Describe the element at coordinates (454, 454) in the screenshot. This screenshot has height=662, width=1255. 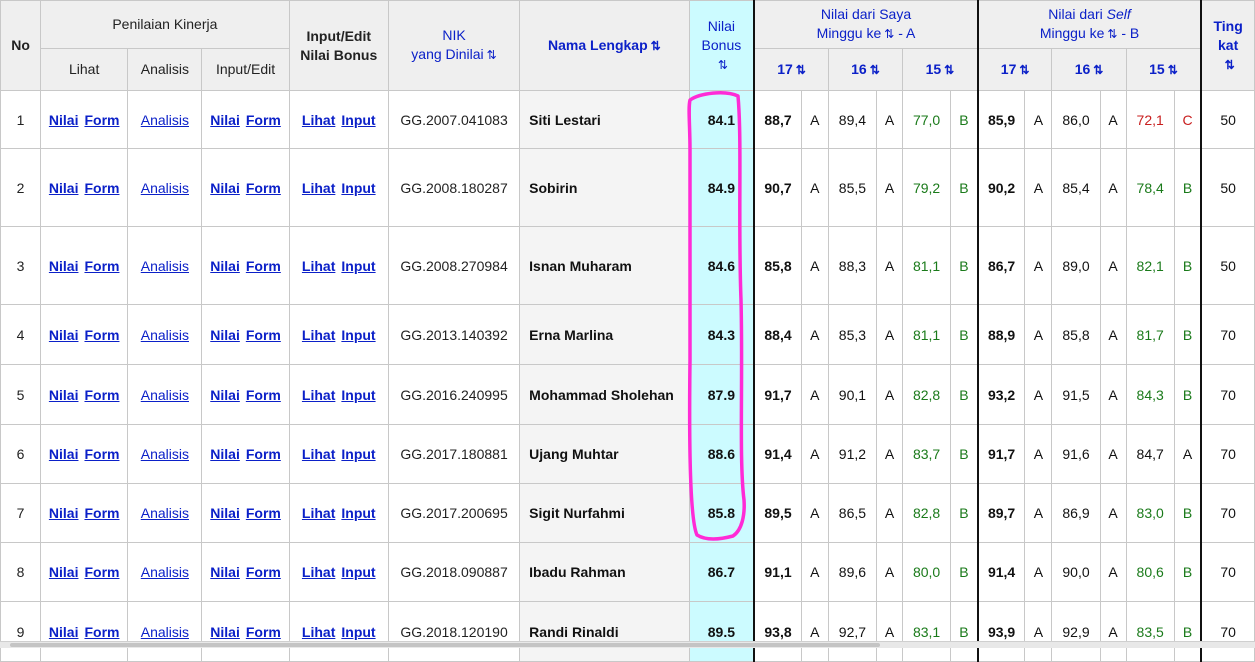
I see `nik-cell: GG.2017.180881` at that location.